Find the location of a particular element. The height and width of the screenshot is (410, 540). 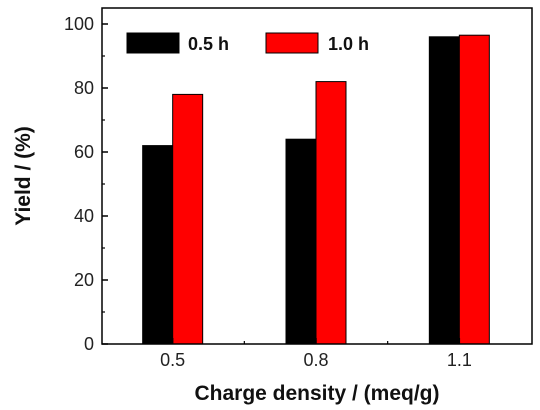

x-axis: 0.5 0.8 1.1 is located at coordinates (316, 354).